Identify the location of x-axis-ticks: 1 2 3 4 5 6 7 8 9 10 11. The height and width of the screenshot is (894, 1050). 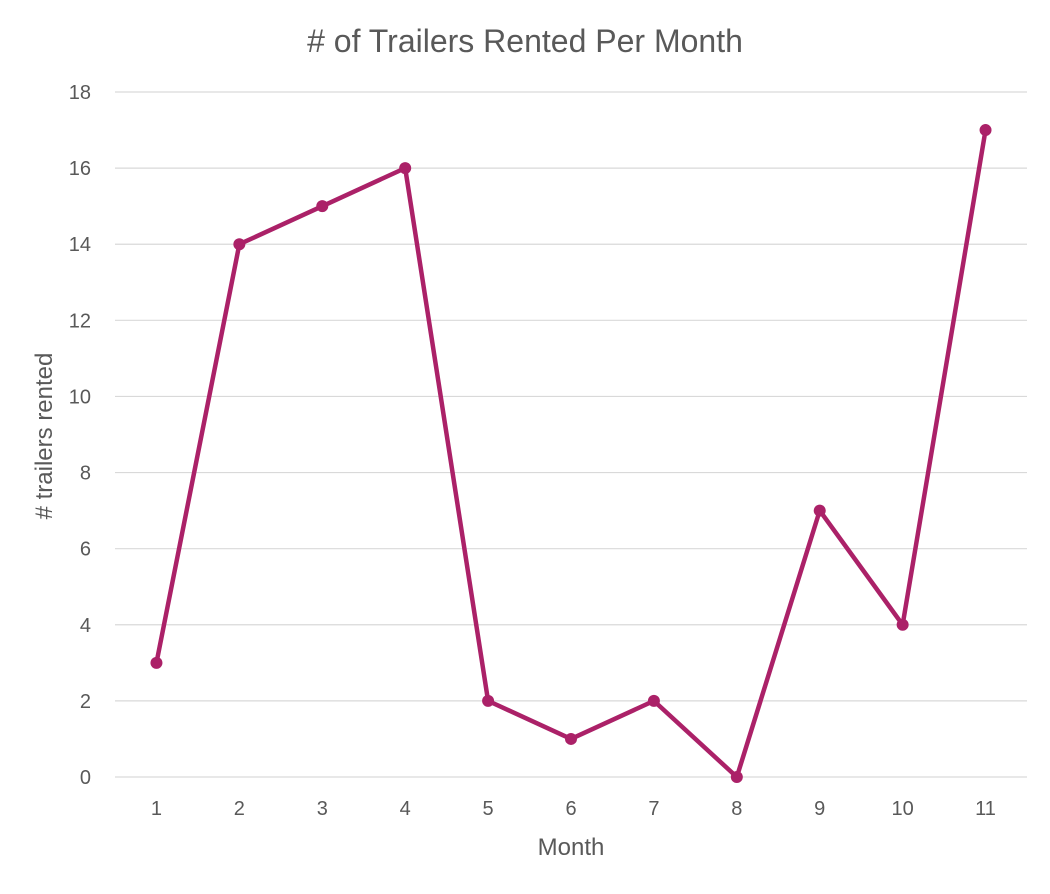
(573, 809).